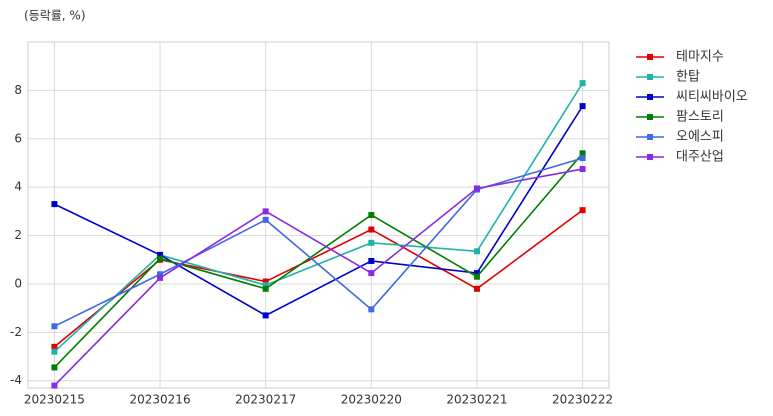 This screenshot has width=773, height=416. I want to click on legend-label: 한탑, so click(688, 77).